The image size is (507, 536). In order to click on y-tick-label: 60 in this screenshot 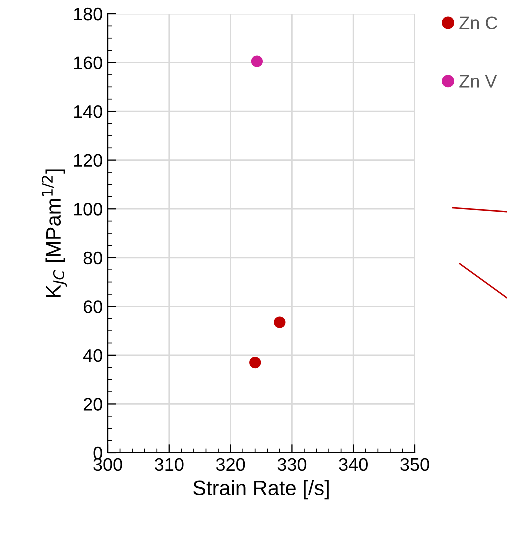, I will do `click(93, 307)`.